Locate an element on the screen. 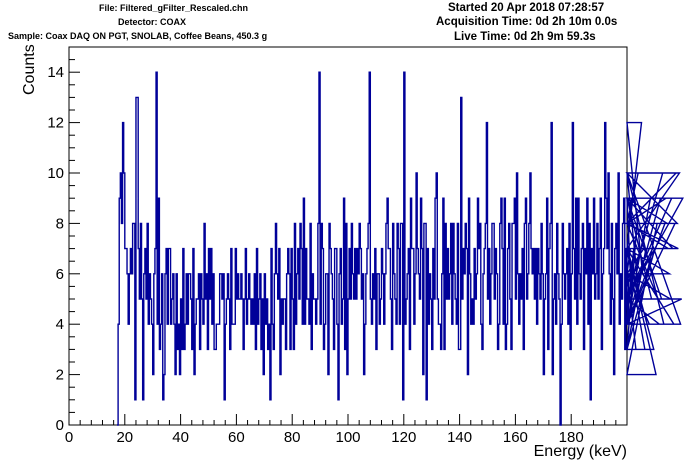 This screenshot has width=696, height=472. live-time-label: Live Time: 0d 2h 9m 59.3s is located at coordinates (525, 37).